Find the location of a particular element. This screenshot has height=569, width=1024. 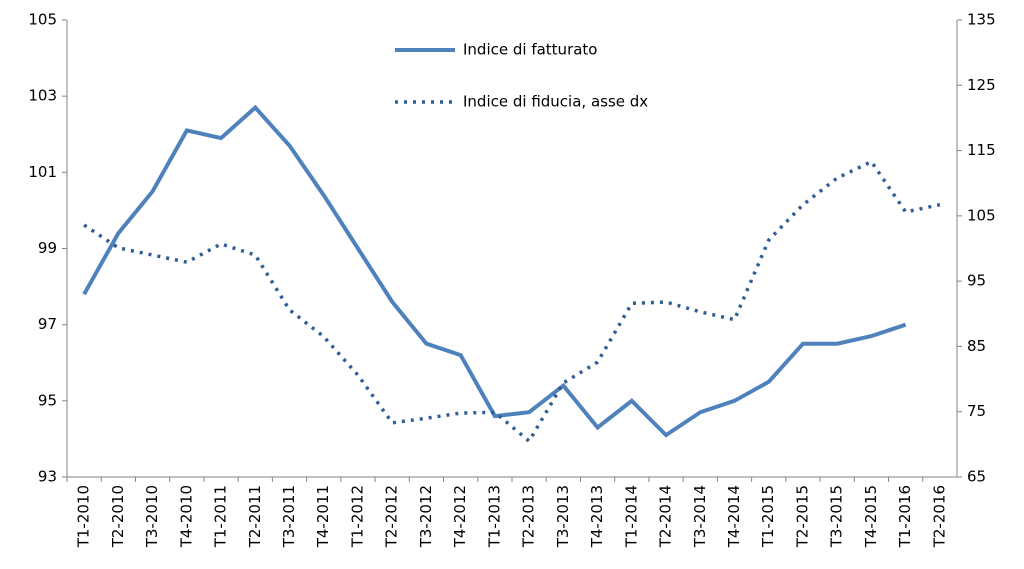

x-tick-label: T3-2013 is located at coordinates (563, 516).